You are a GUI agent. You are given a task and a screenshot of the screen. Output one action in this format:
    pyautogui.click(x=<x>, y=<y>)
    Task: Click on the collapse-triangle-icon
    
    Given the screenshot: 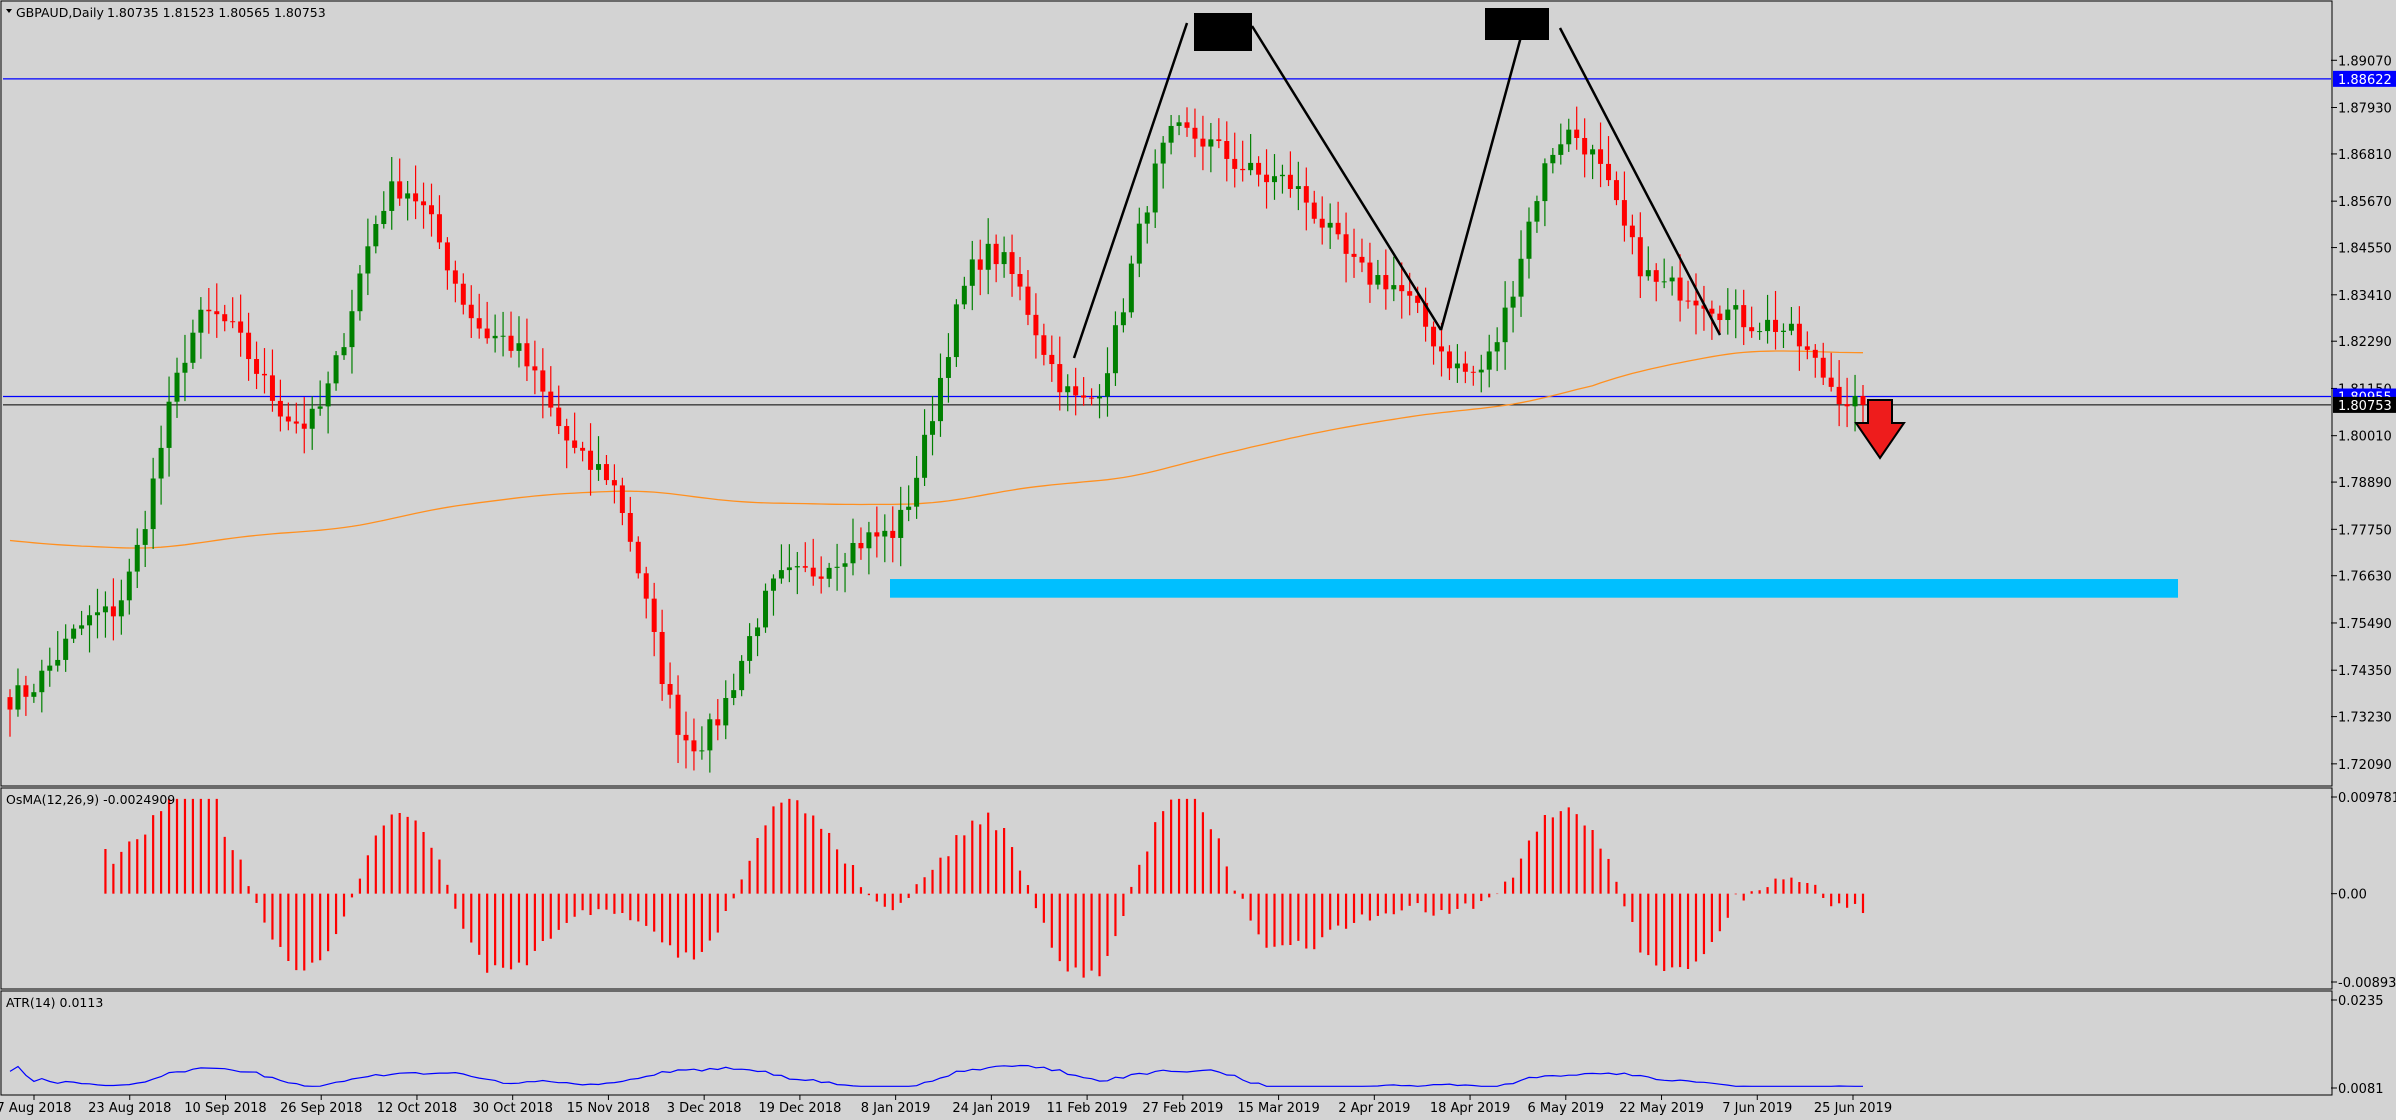 What is the action you would take?
    pyautogui.click(x=9, y=11)
    